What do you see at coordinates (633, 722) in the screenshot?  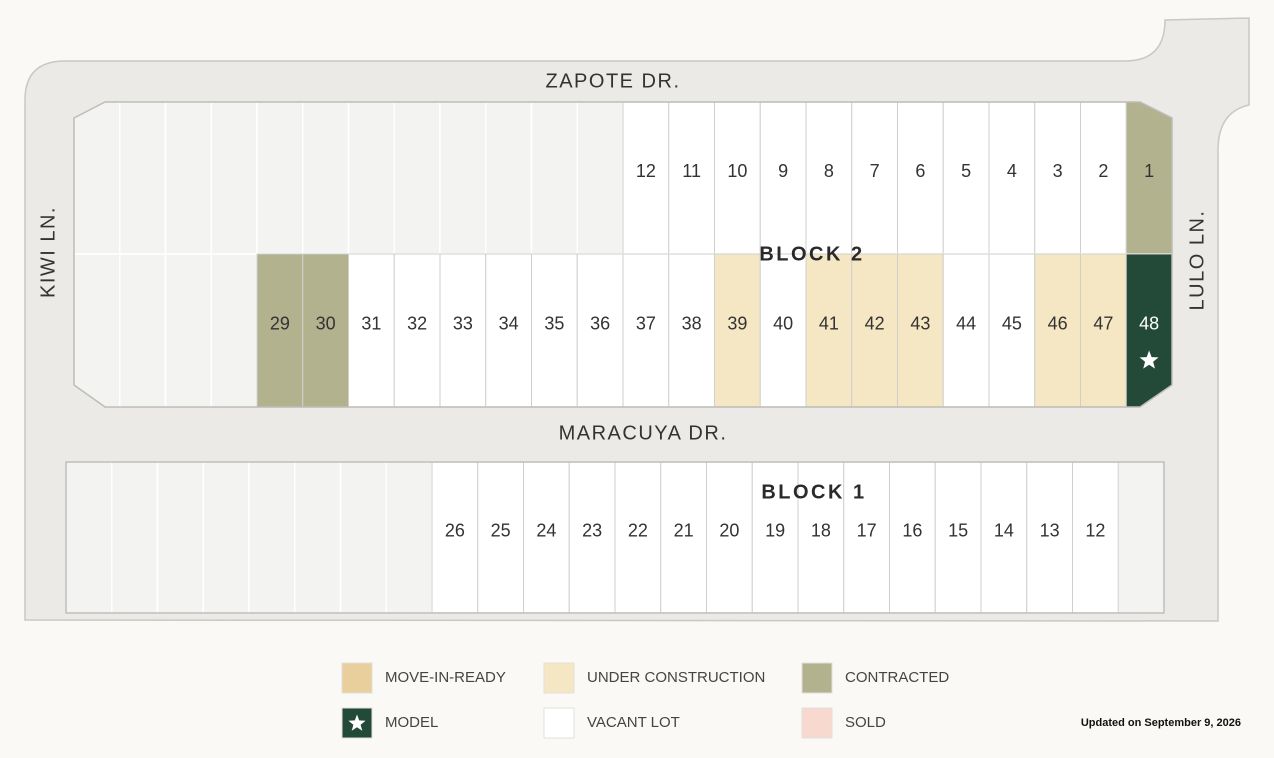 I see `legend-label: VACANT LOT` at bounding box center [633, 722].